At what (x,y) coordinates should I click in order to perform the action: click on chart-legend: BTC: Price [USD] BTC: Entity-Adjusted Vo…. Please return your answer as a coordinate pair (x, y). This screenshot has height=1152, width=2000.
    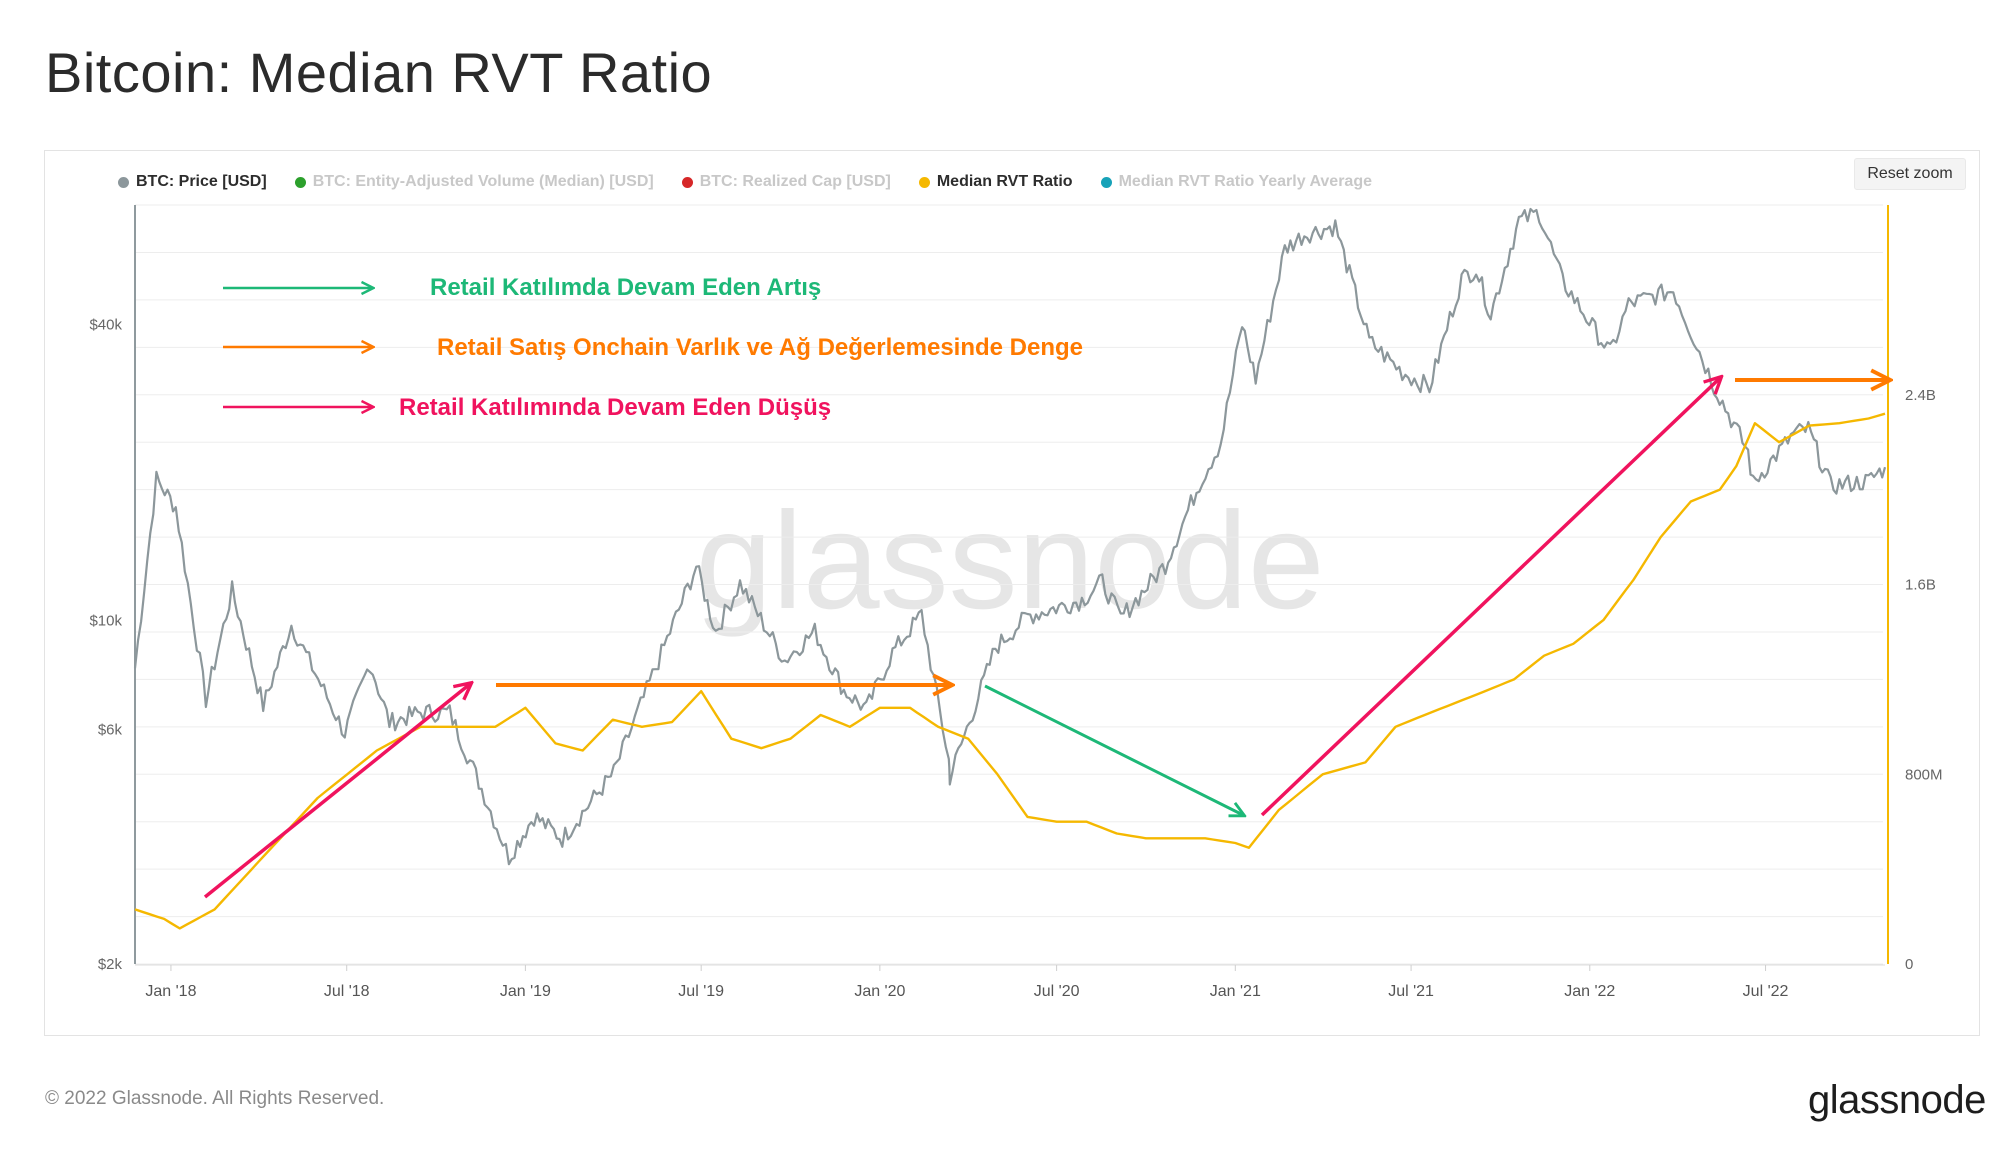
    Looking at the image, I should click on (745, 182).